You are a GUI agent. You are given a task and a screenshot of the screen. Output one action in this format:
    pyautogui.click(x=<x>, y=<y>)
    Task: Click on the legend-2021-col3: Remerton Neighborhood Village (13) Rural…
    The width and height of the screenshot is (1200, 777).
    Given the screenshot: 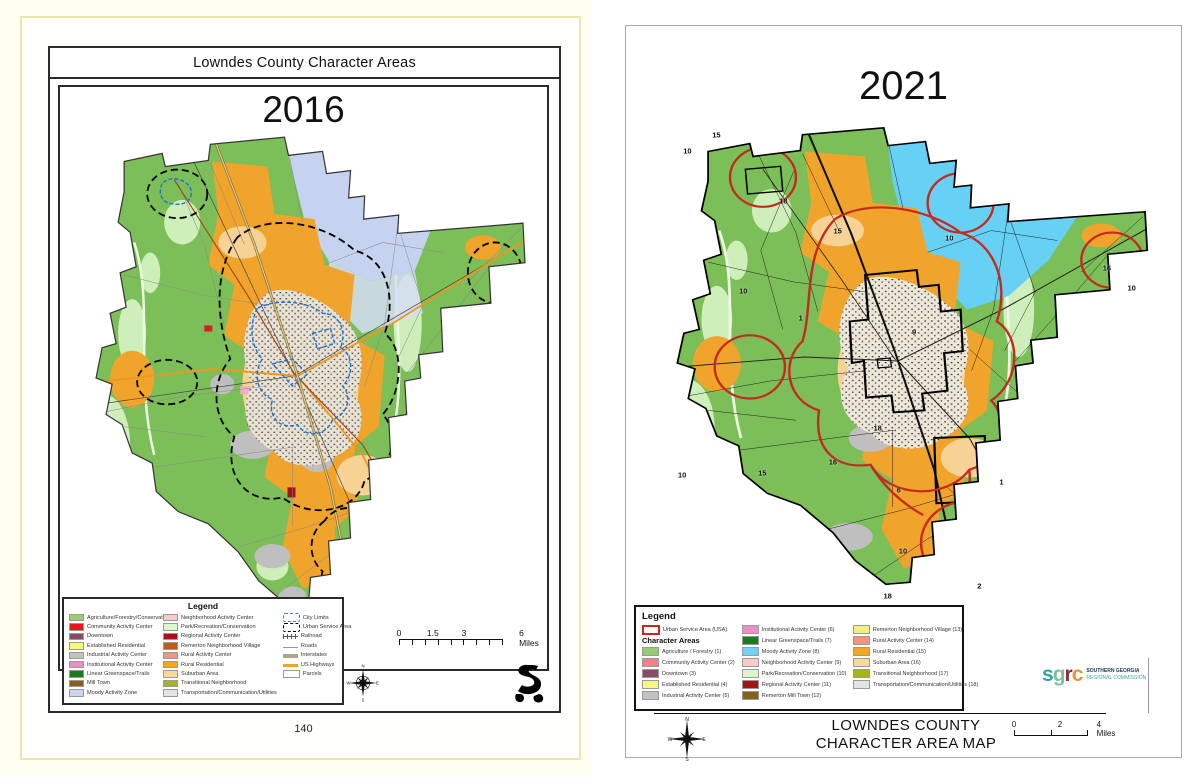 What is the action you would take?
    pyautogui.click(x=915, y=662)
    